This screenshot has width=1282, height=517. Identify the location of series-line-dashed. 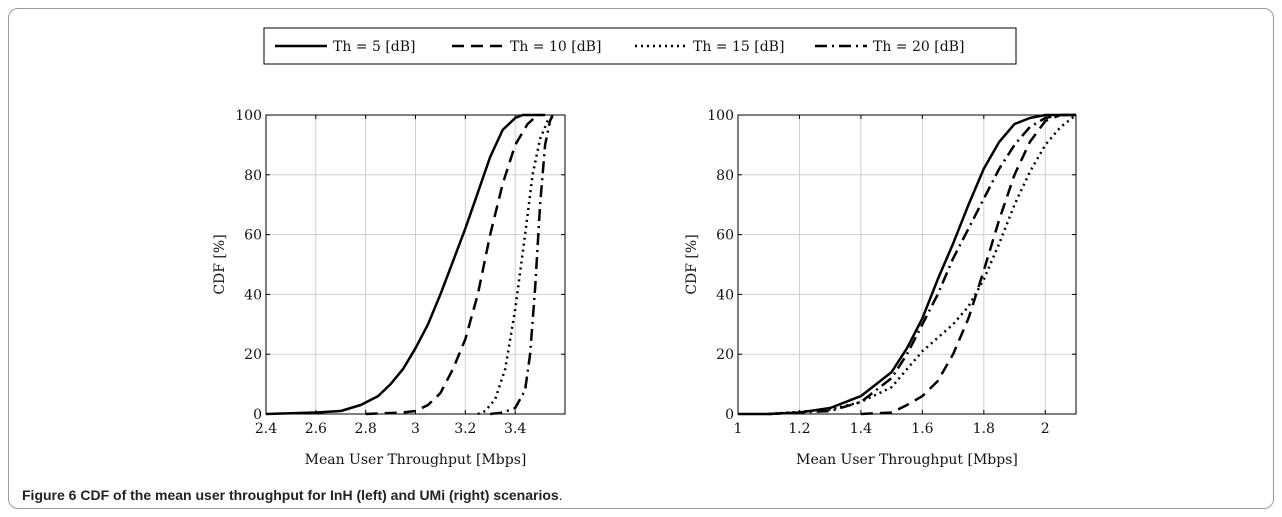
(455, 264).